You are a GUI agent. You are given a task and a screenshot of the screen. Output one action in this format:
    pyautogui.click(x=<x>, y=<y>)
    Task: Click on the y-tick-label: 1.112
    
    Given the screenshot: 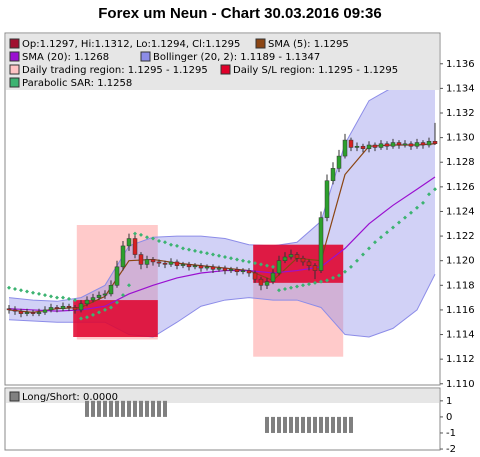 What is the action you would take?
    pyautogui.click(x=460, y=359)
    